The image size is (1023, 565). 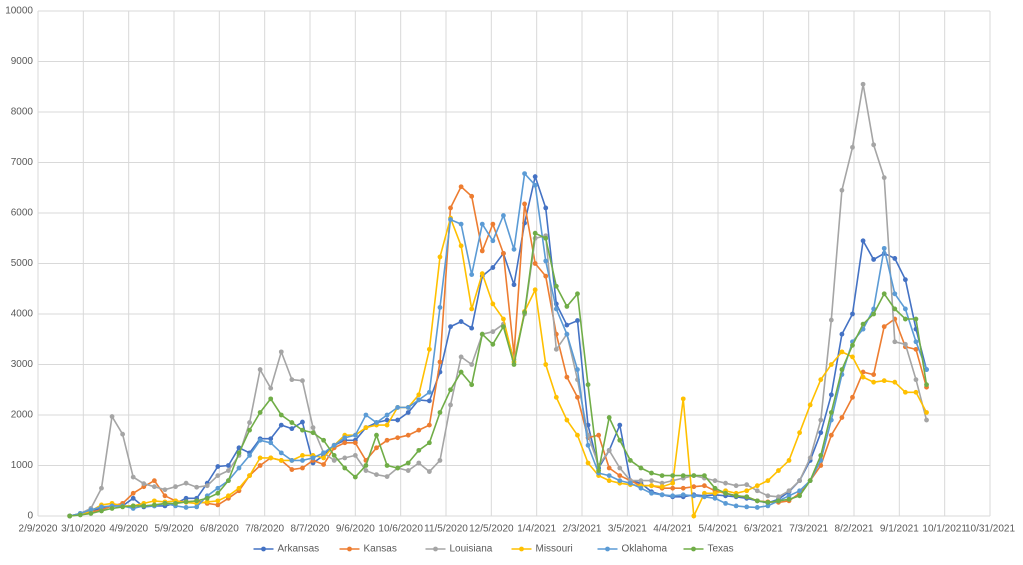 I want to click on x-tick-label: 11/5/2020, so click(x=446, y=529).